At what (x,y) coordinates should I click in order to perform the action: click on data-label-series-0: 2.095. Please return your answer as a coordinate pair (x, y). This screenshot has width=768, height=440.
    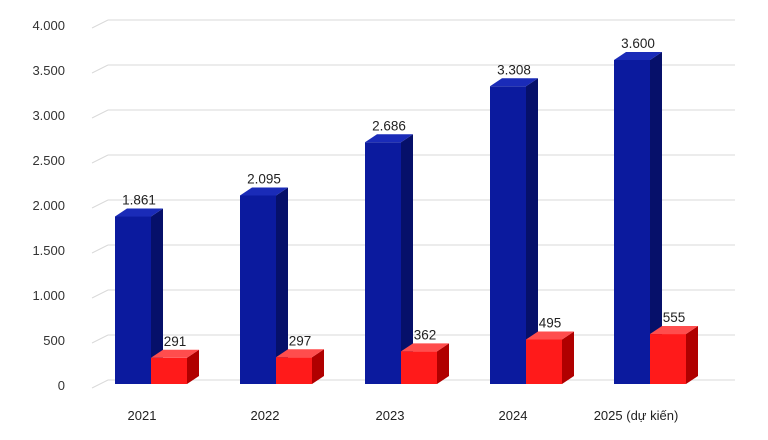
    Looking at the image, I should click on (264, 178).